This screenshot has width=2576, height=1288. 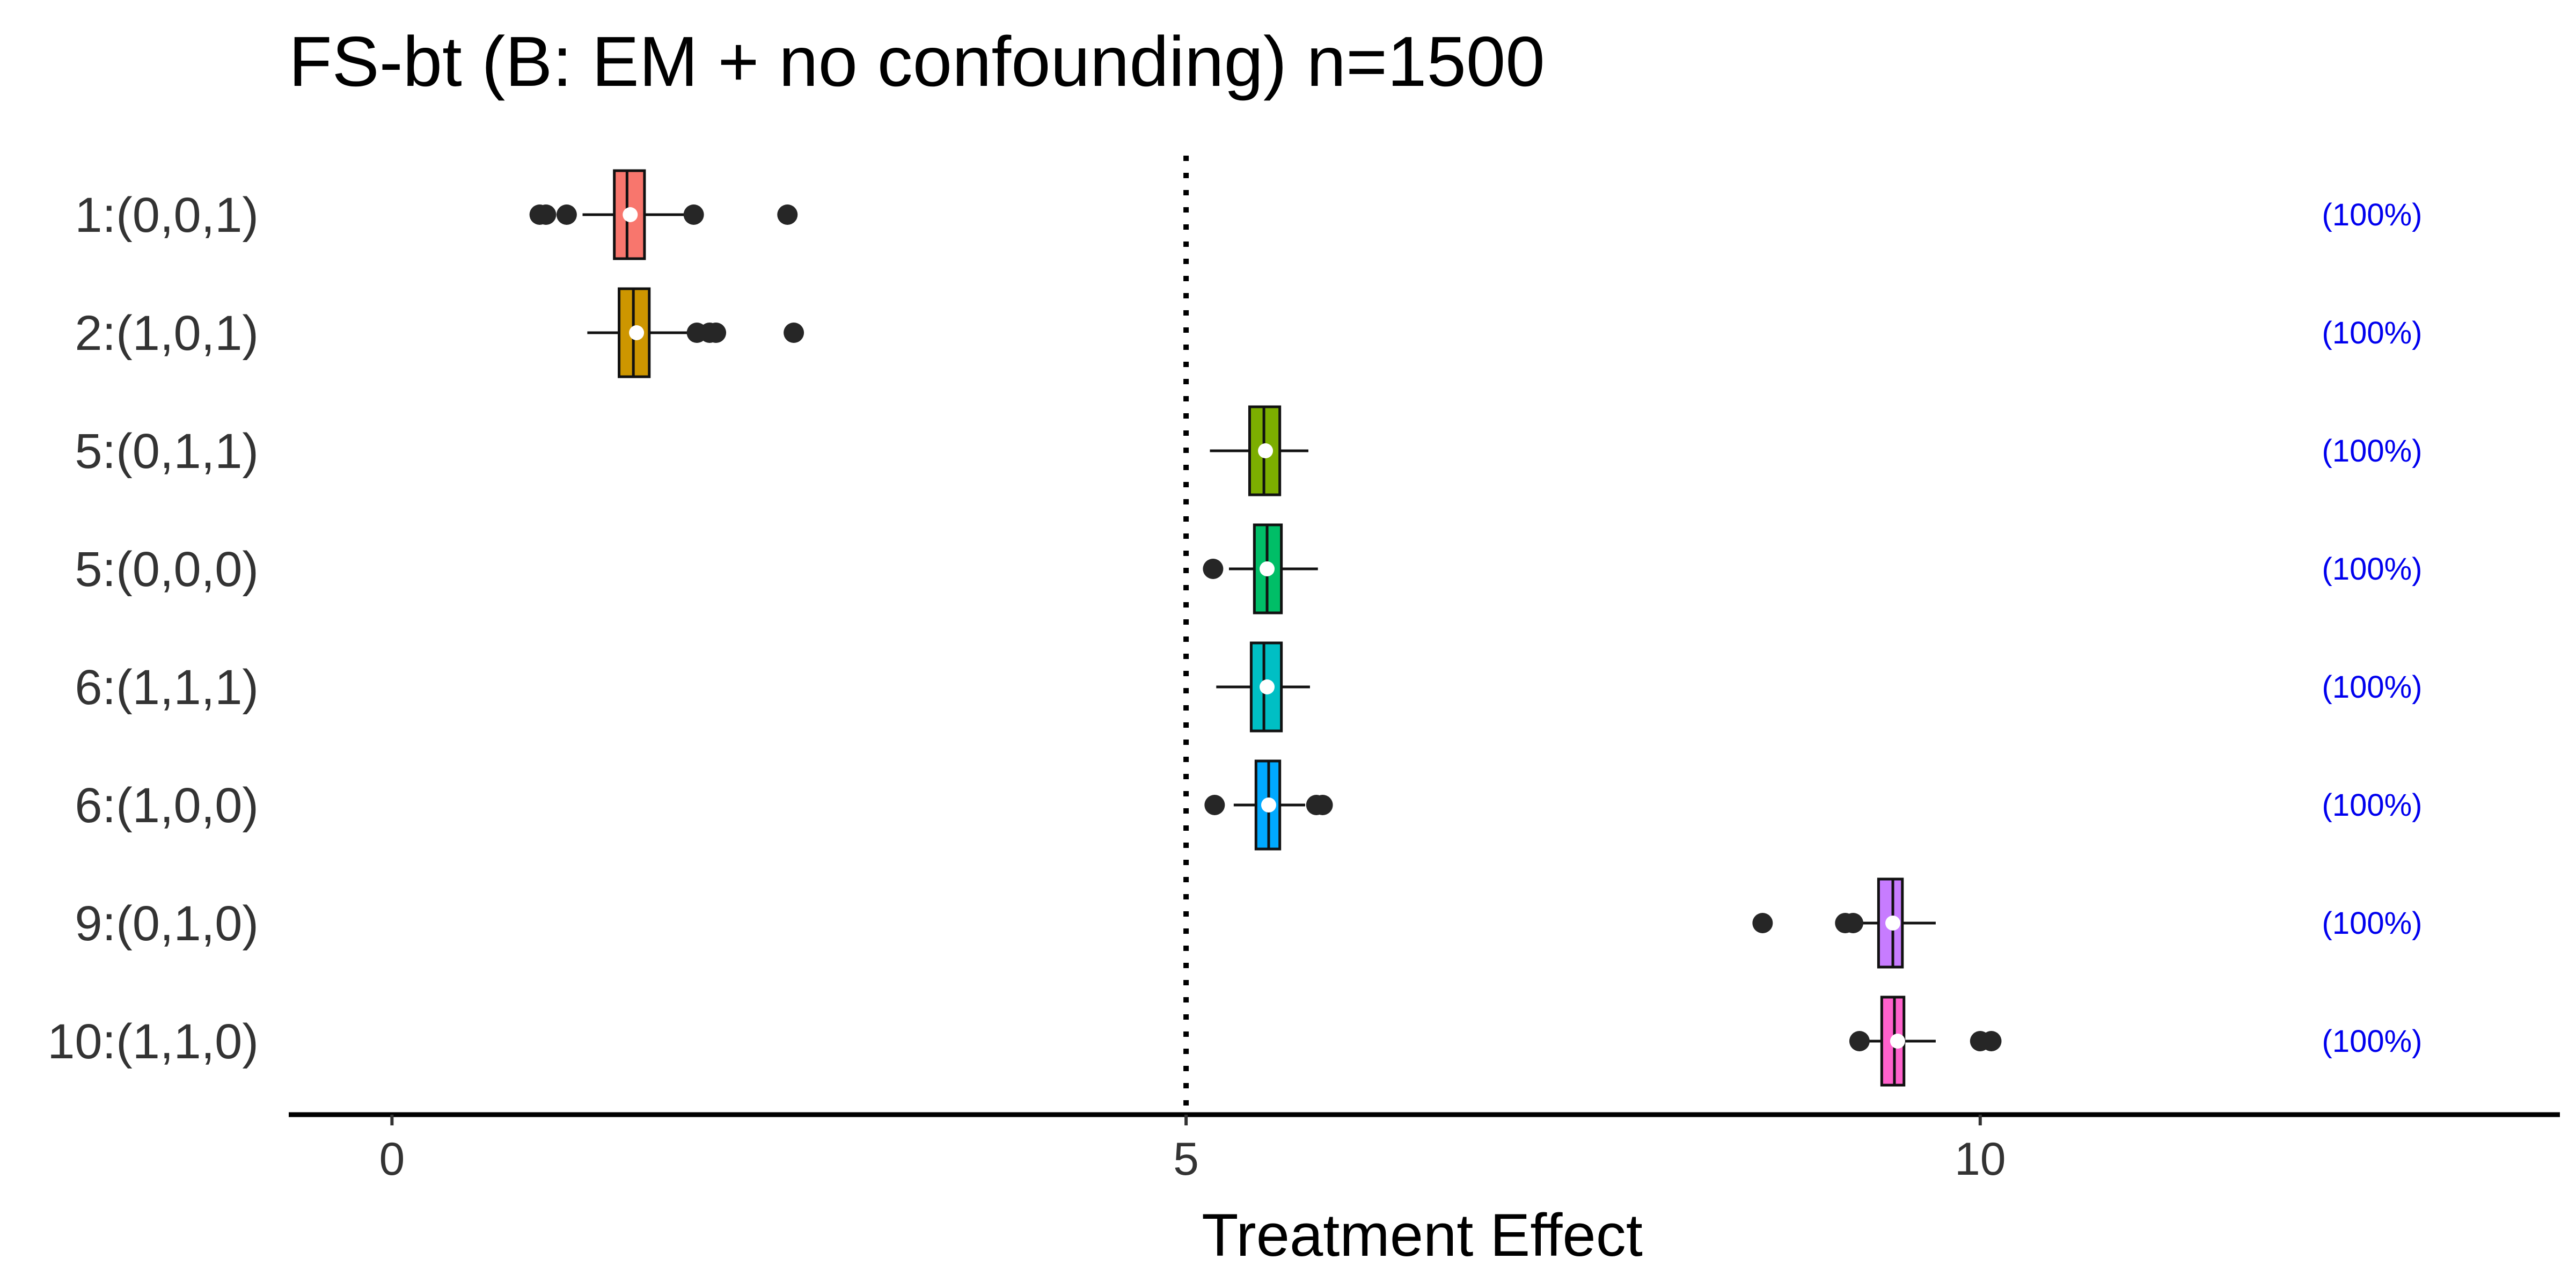 What do you see at coordinates (167, 805) in the screenshot?
I see `category-label: 6:(1,0,0)` at bounding box center [167, 805].